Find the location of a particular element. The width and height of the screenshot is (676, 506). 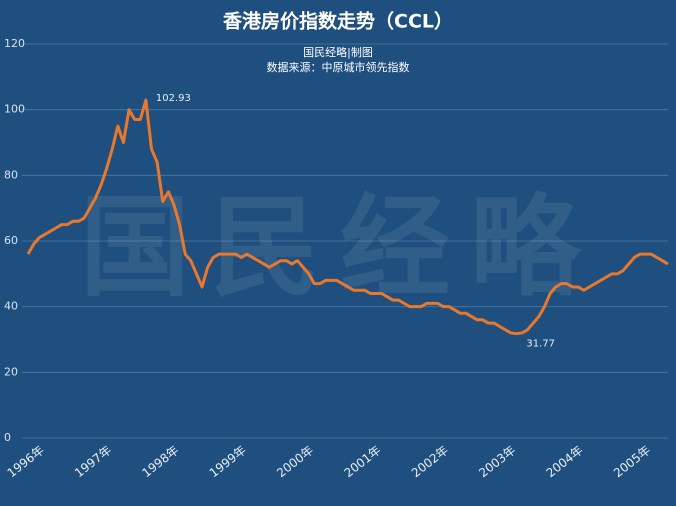

y-tick-label: 100 is located at coordinates (14, 109).